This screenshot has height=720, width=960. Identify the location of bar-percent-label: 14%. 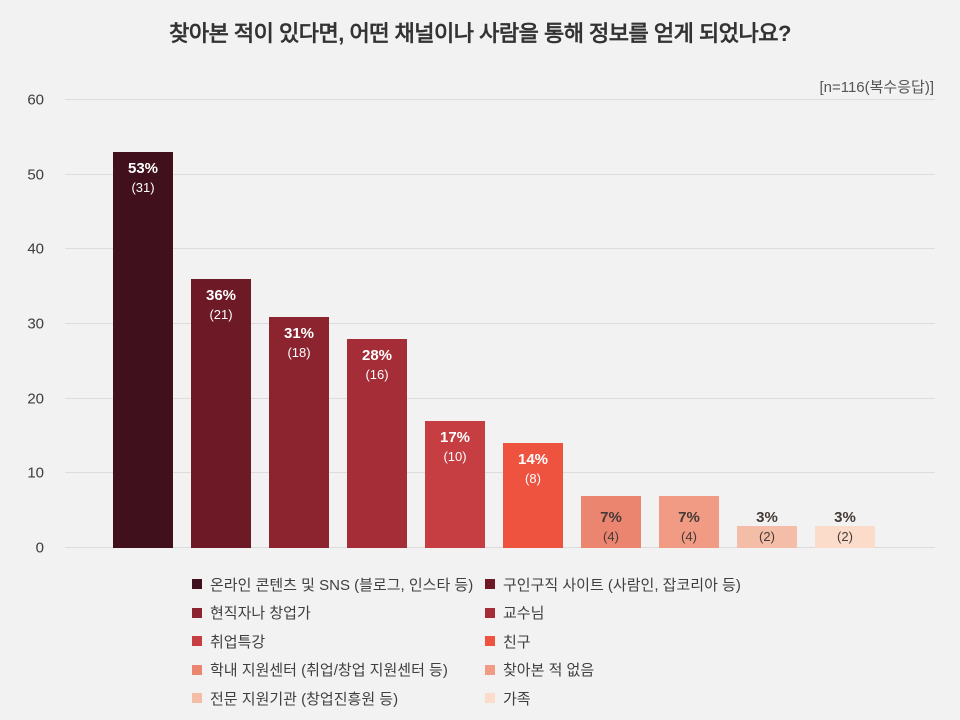
(533, 460).